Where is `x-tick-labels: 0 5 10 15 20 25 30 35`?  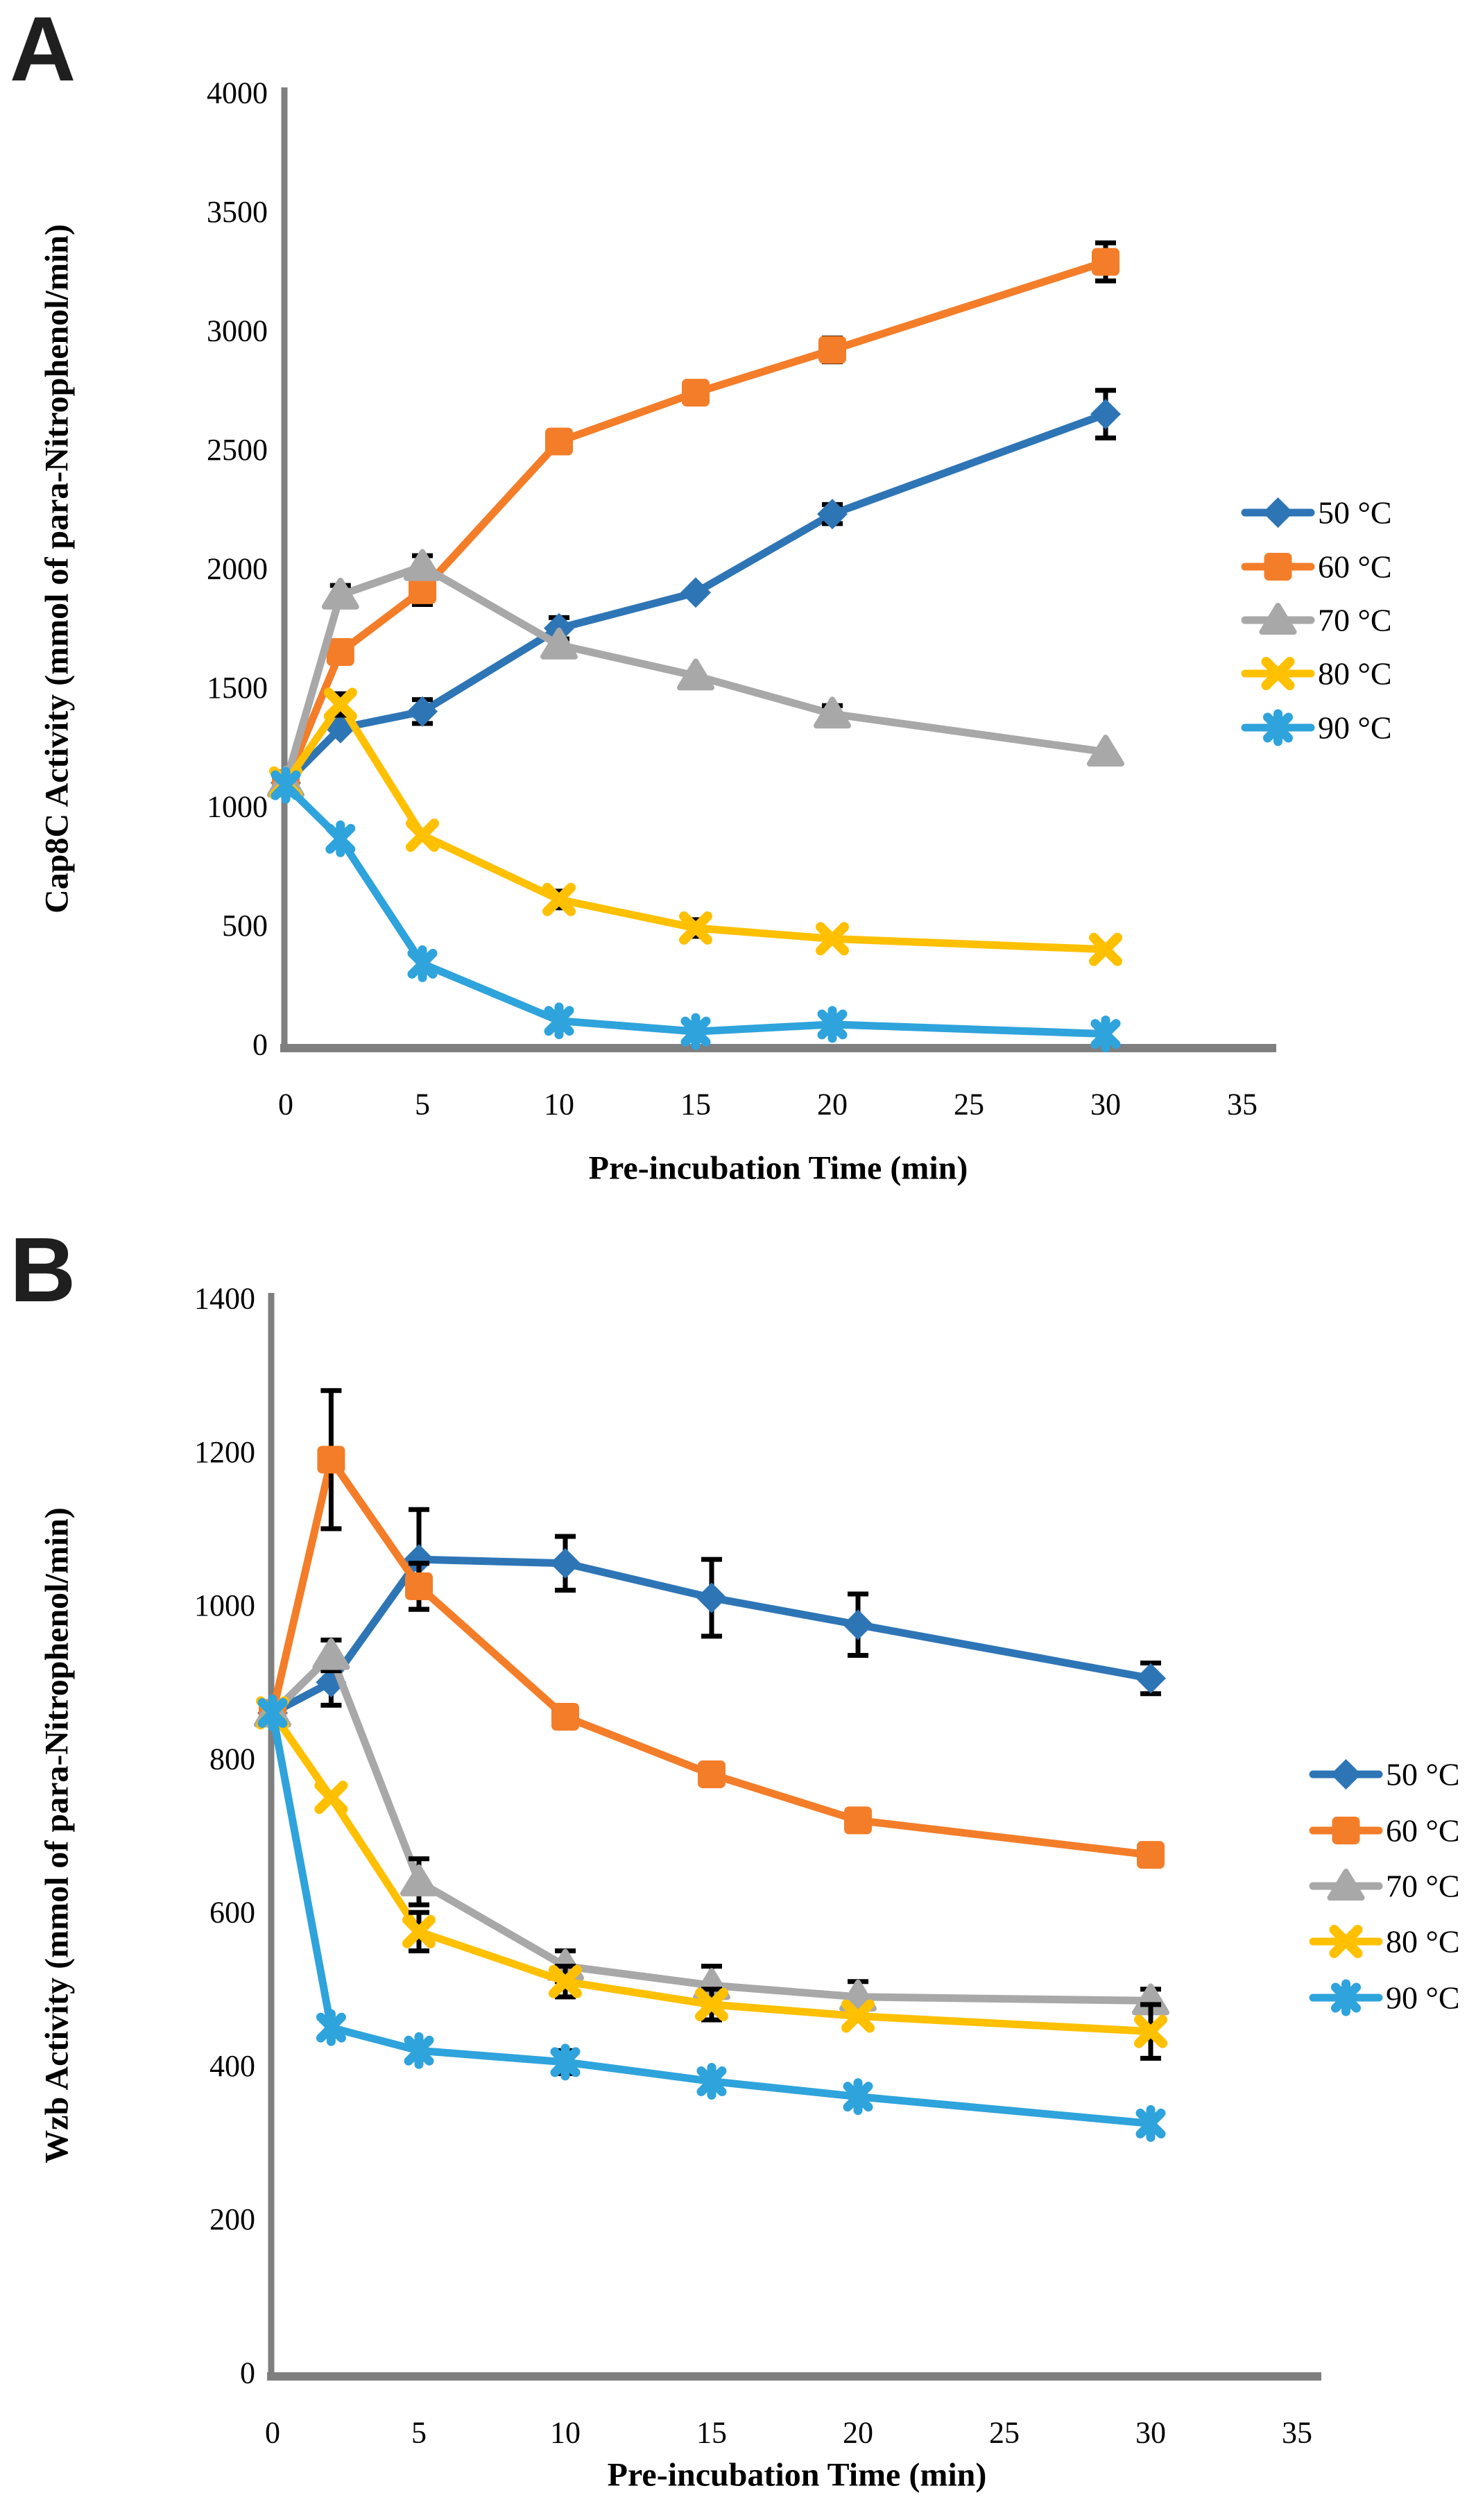
x-tick-labels: 0 5 10 15 20 25 30 35 is located at coordinates (789, 2433).